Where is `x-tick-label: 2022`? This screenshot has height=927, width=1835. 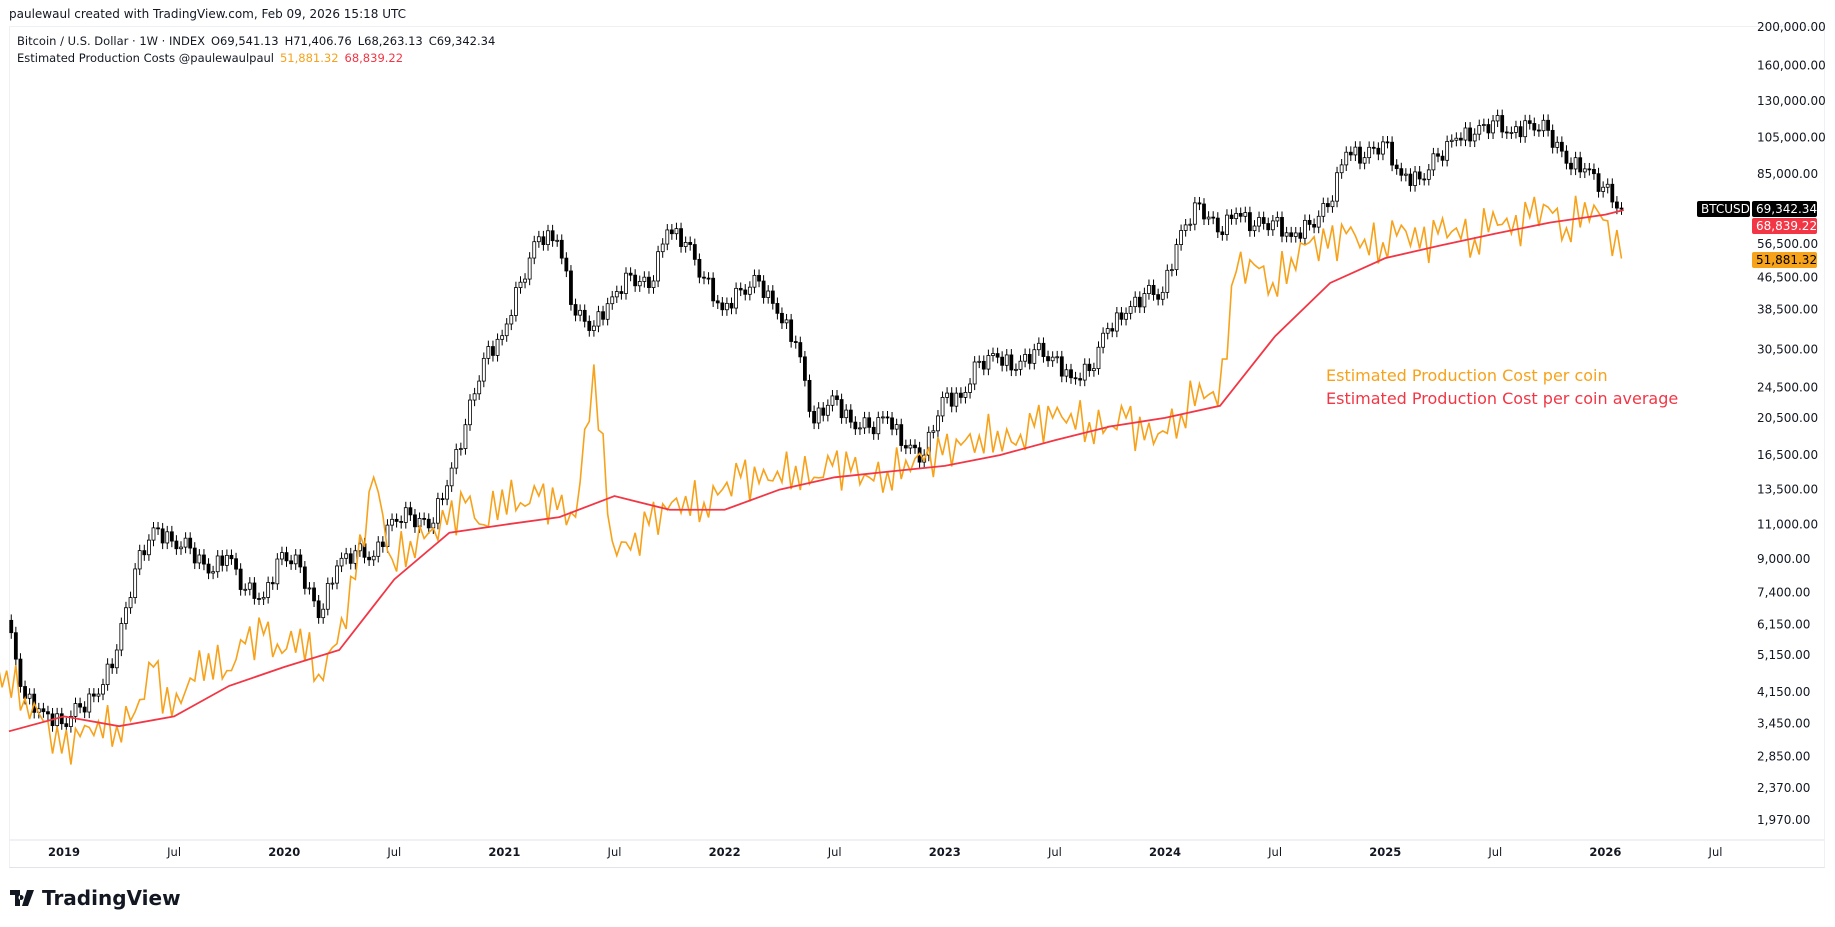 x-tick-label: 2022 is located at coordinates (725, 852).